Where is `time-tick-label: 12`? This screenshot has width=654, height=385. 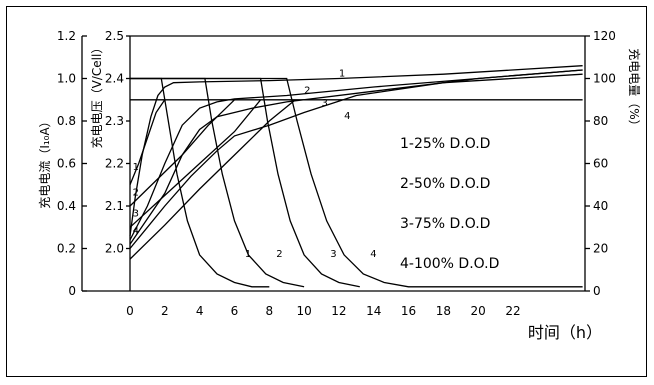
time-tick-label: 12 is located at coordinates (338, 311).